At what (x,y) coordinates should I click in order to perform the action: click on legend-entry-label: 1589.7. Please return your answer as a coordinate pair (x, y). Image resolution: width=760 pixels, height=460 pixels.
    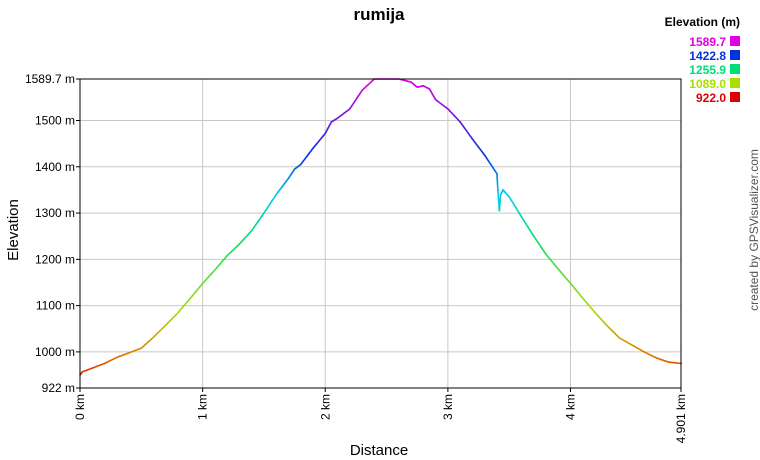
    Looking at the image, I should click on (707, 42).